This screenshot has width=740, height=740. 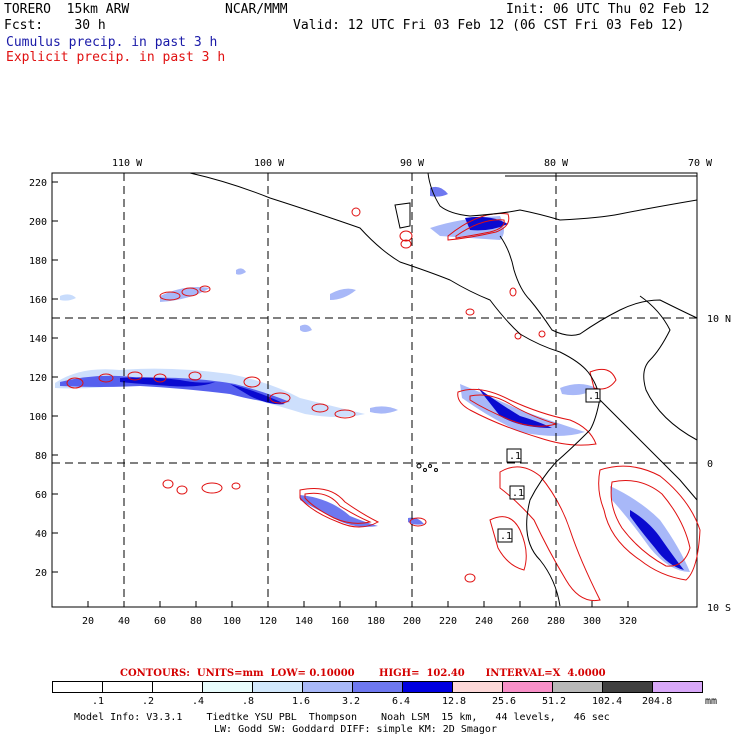 I want to click on y-tick-label: 40, so click(x=41, y=534).